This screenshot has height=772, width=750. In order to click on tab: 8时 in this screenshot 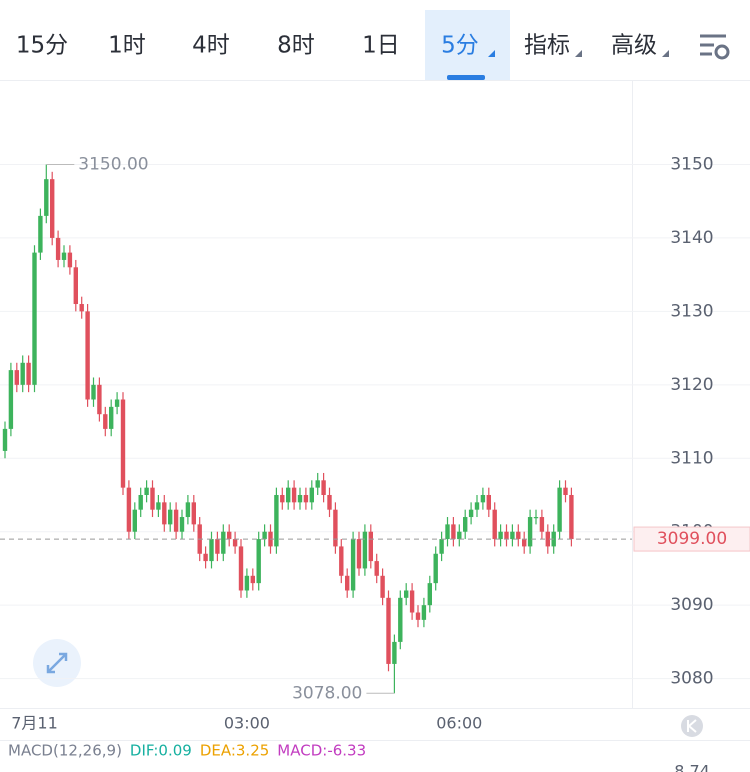, I will do `click(296, 46)`.